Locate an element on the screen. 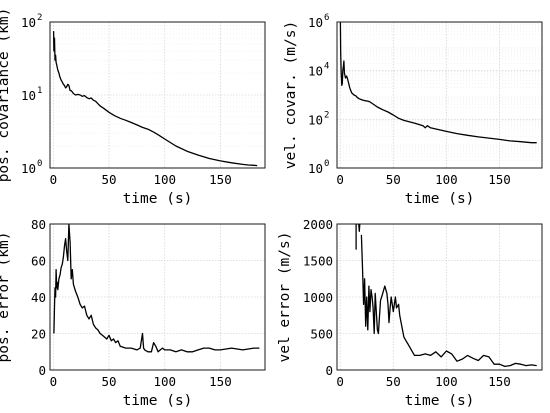 Image resolution: width=550 pixels, height=413 pixels. y-tick-label: 60 is located at coordinates (38, 261).